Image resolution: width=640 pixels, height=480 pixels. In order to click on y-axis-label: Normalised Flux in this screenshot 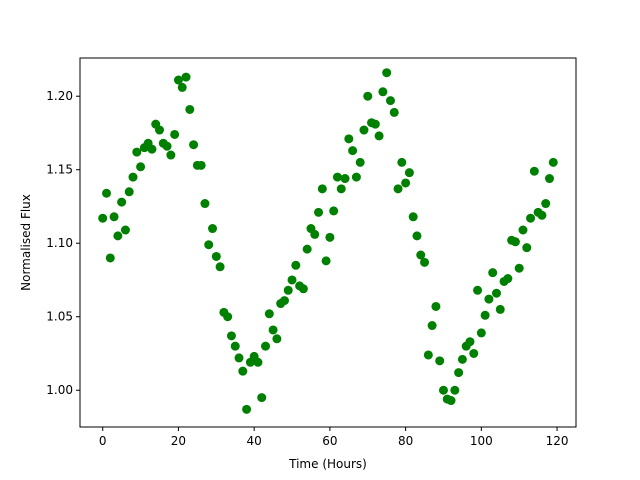, I will do `click(26, 242)`.